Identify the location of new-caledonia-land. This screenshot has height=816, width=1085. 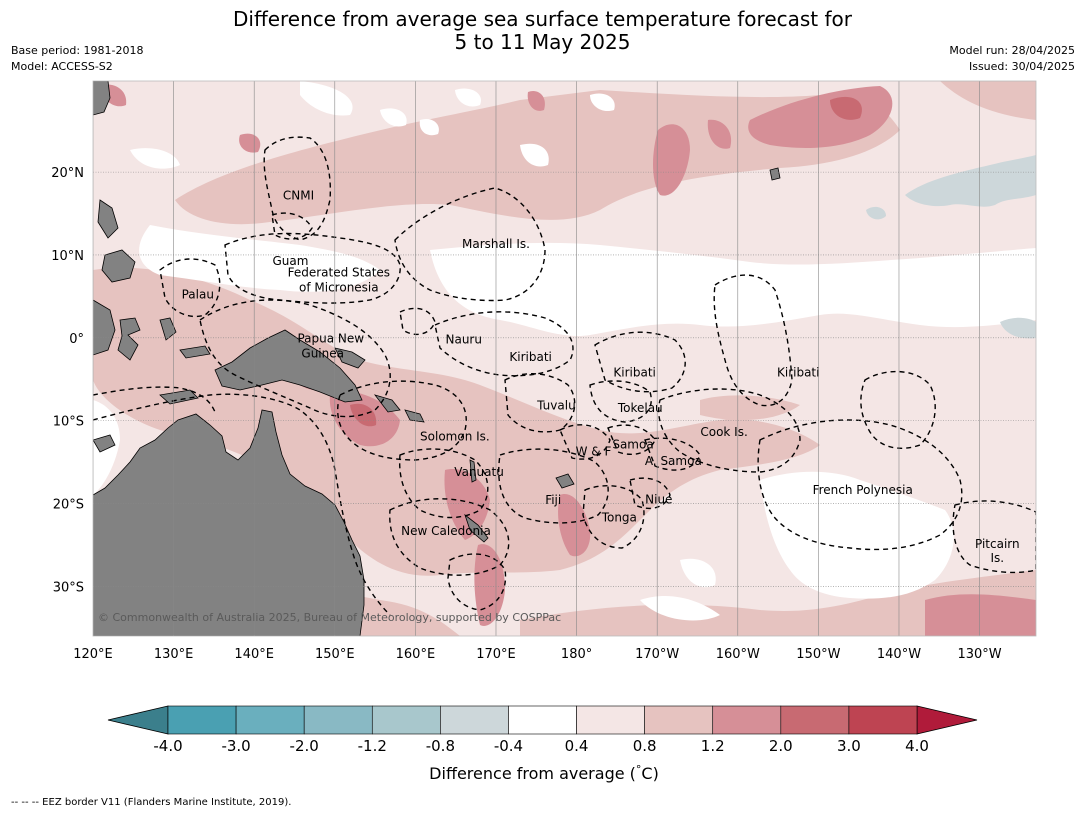
(476, 528).